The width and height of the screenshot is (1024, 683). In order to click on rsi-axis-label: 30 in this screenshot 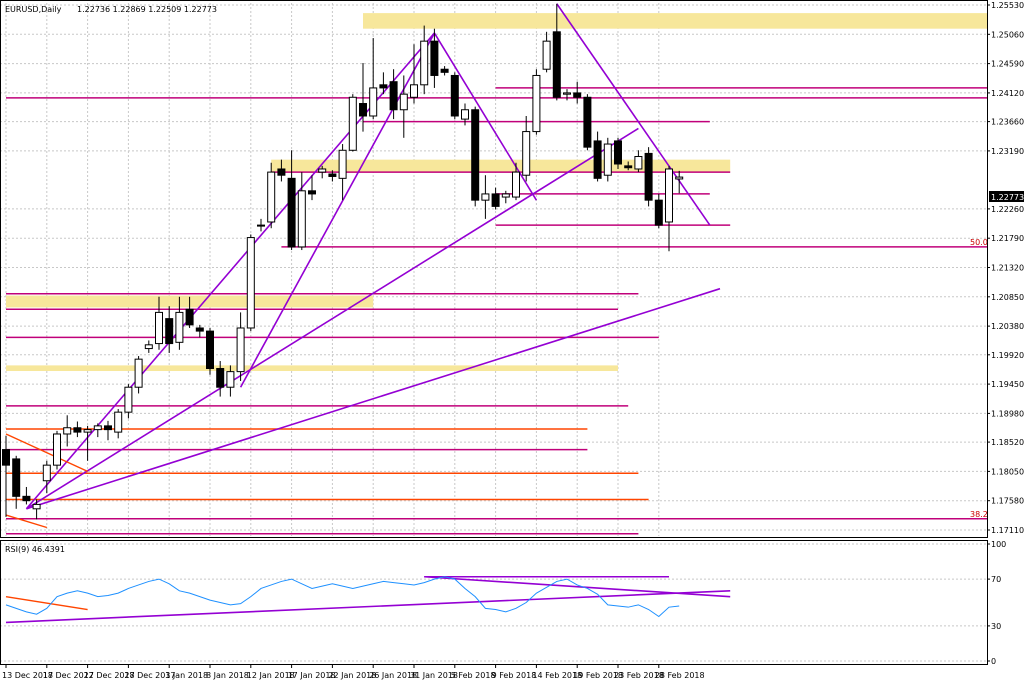, I will do `click(996, 626)`.